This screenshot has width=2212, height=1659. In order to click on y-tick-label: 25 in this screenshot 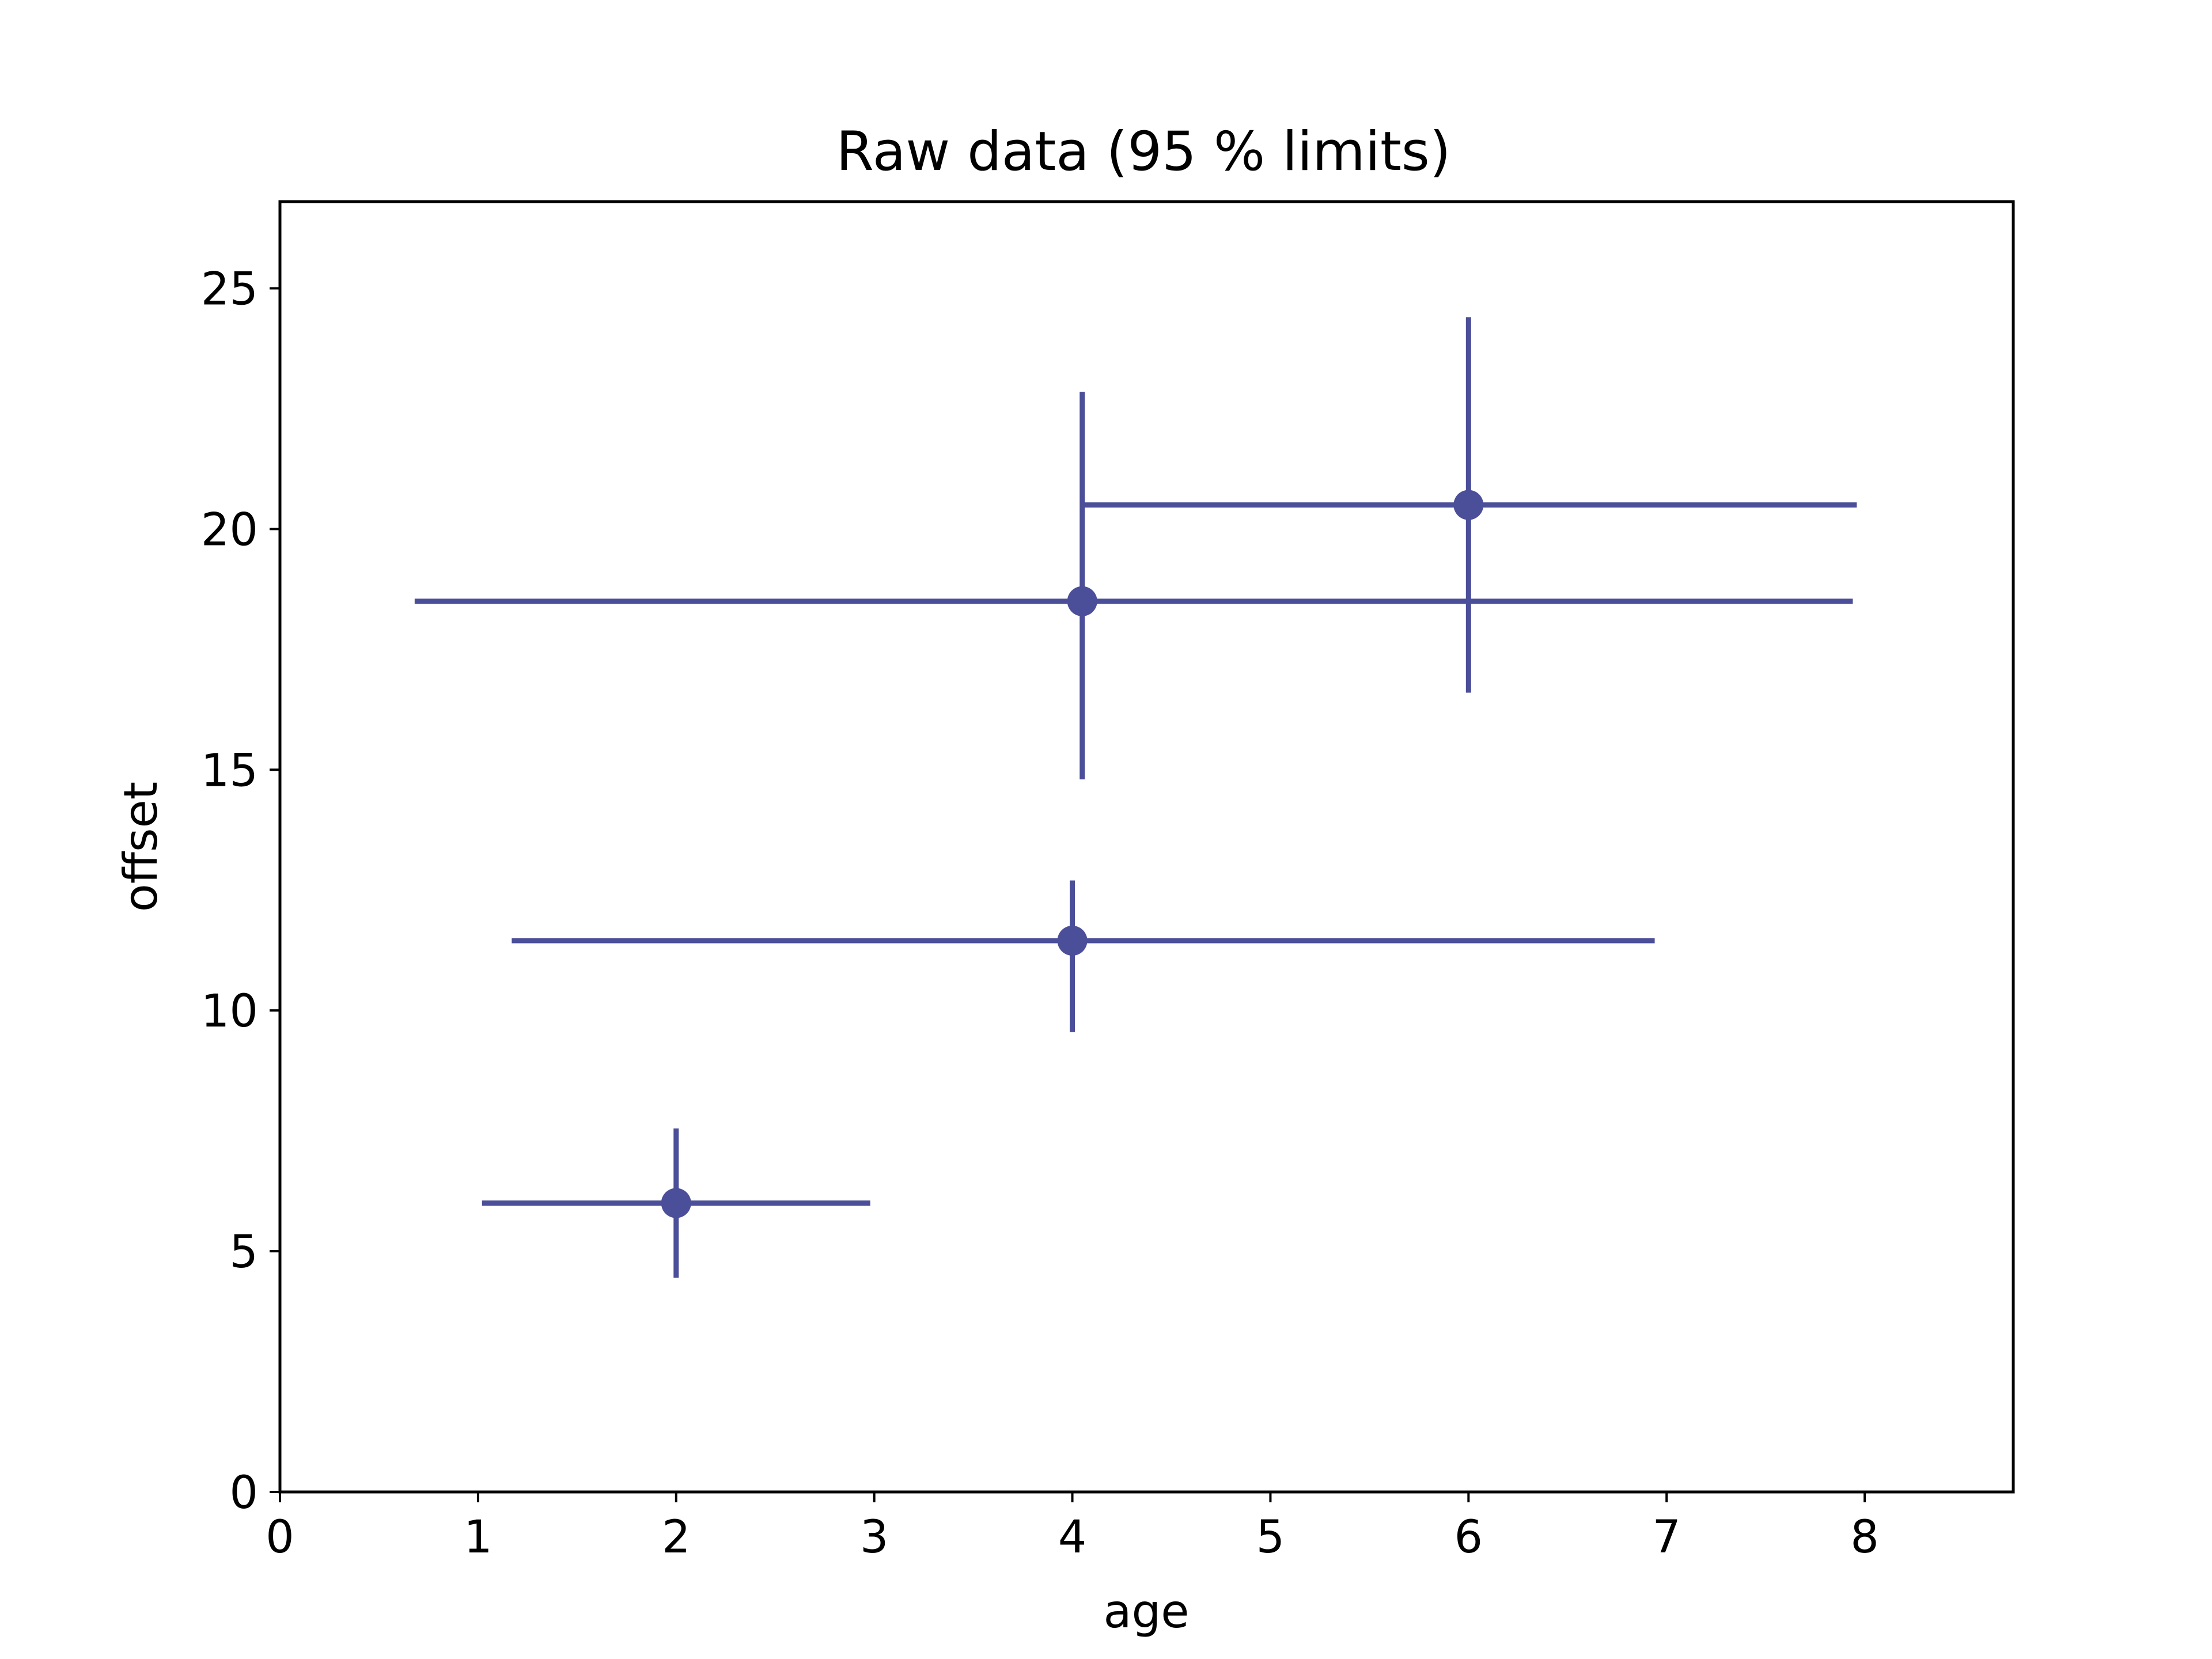, I will do `click(229, 289)`.